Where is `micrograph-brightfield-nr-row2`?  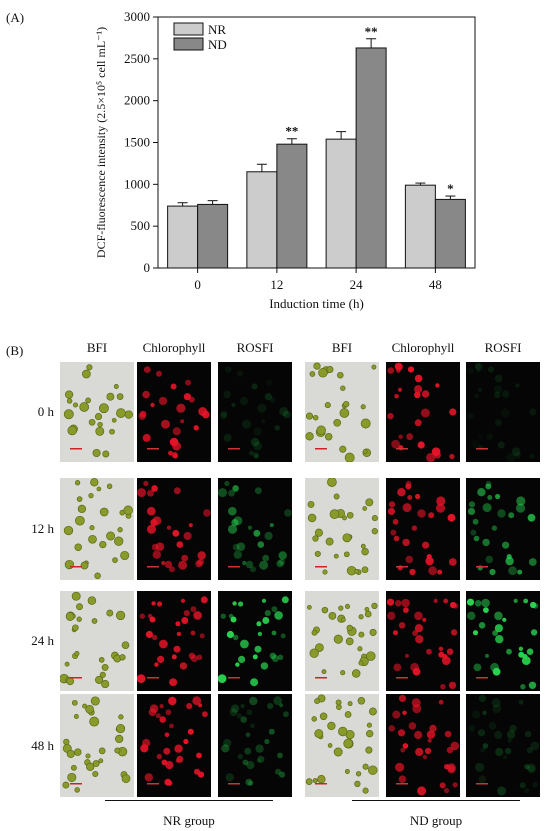
micrograph-brightfield-nr-row2 is located at coordinates (97, 641).